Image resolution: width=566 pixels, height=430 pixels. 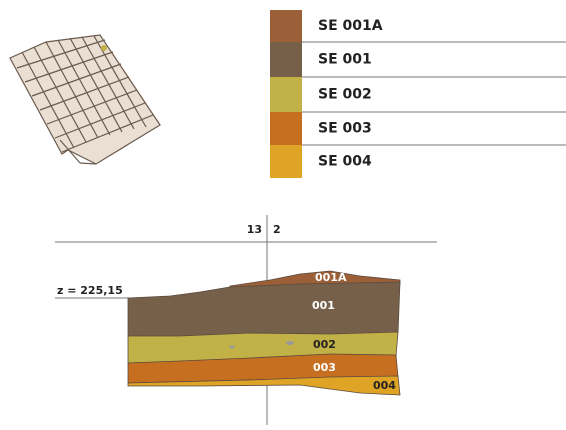 I want to click on plan-grid, so click(x=85, y=100).